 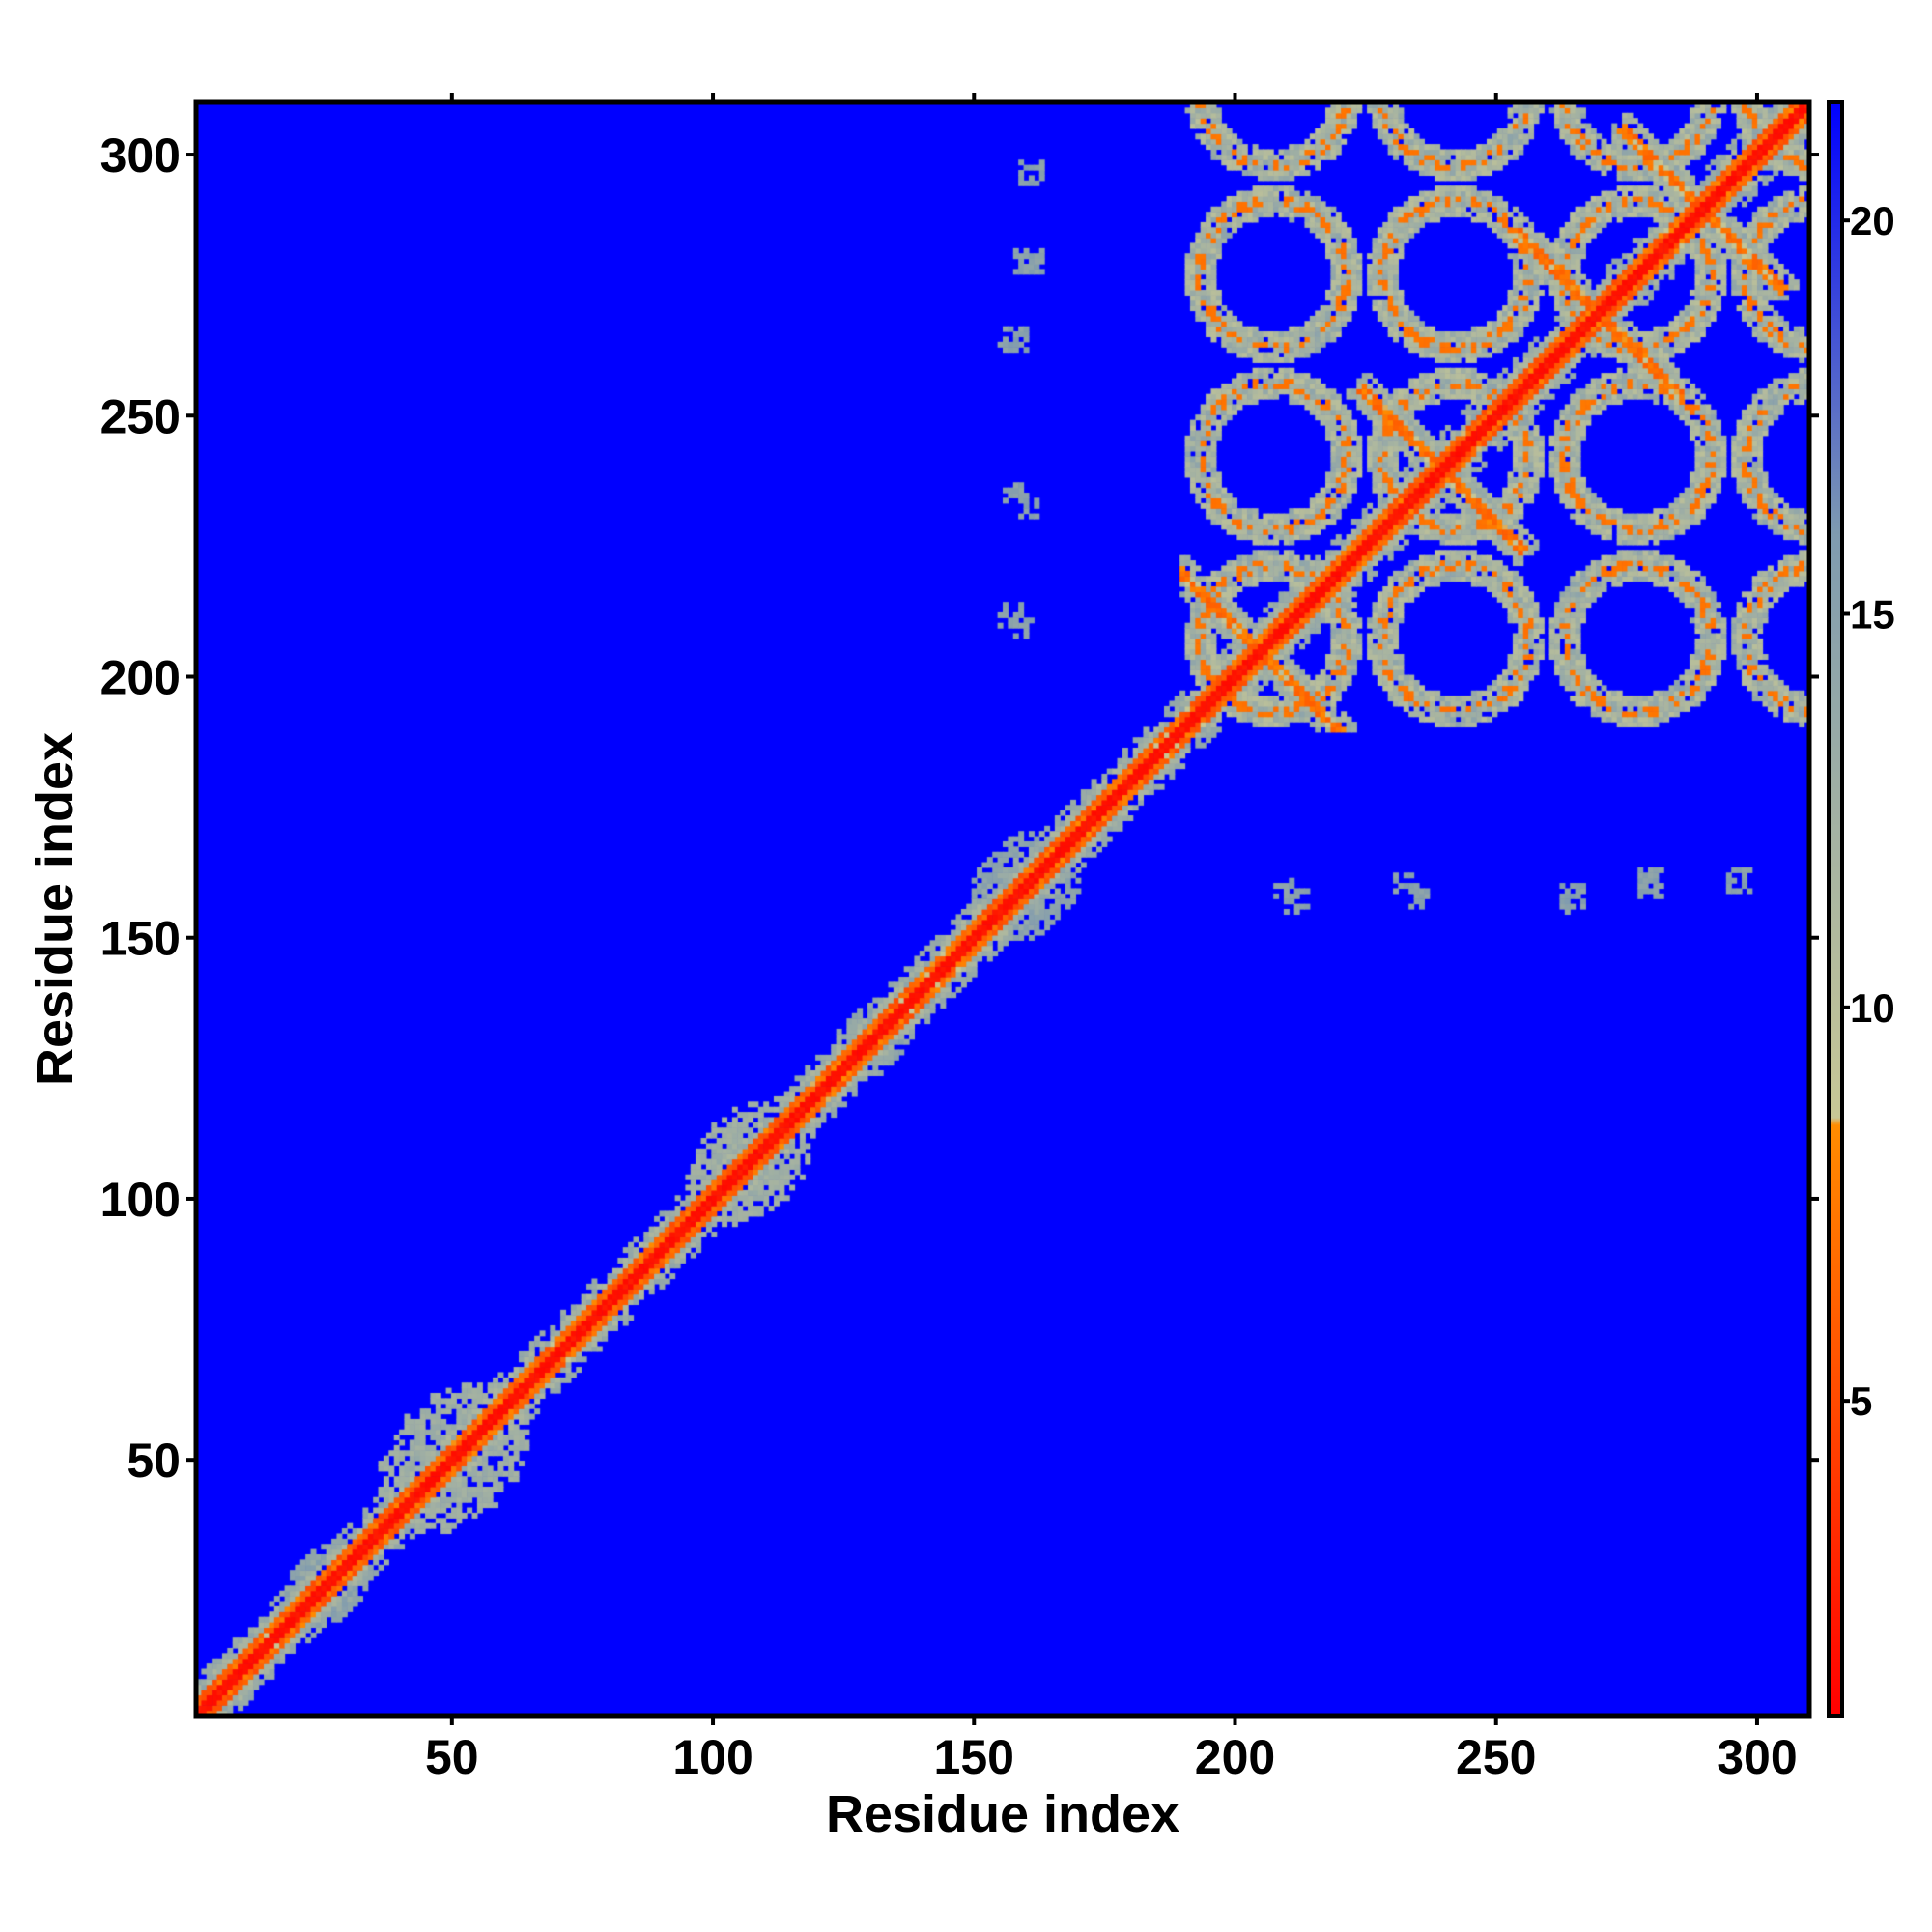 I want to click on x-tick-label: 100, so click(x=712, y=1757).